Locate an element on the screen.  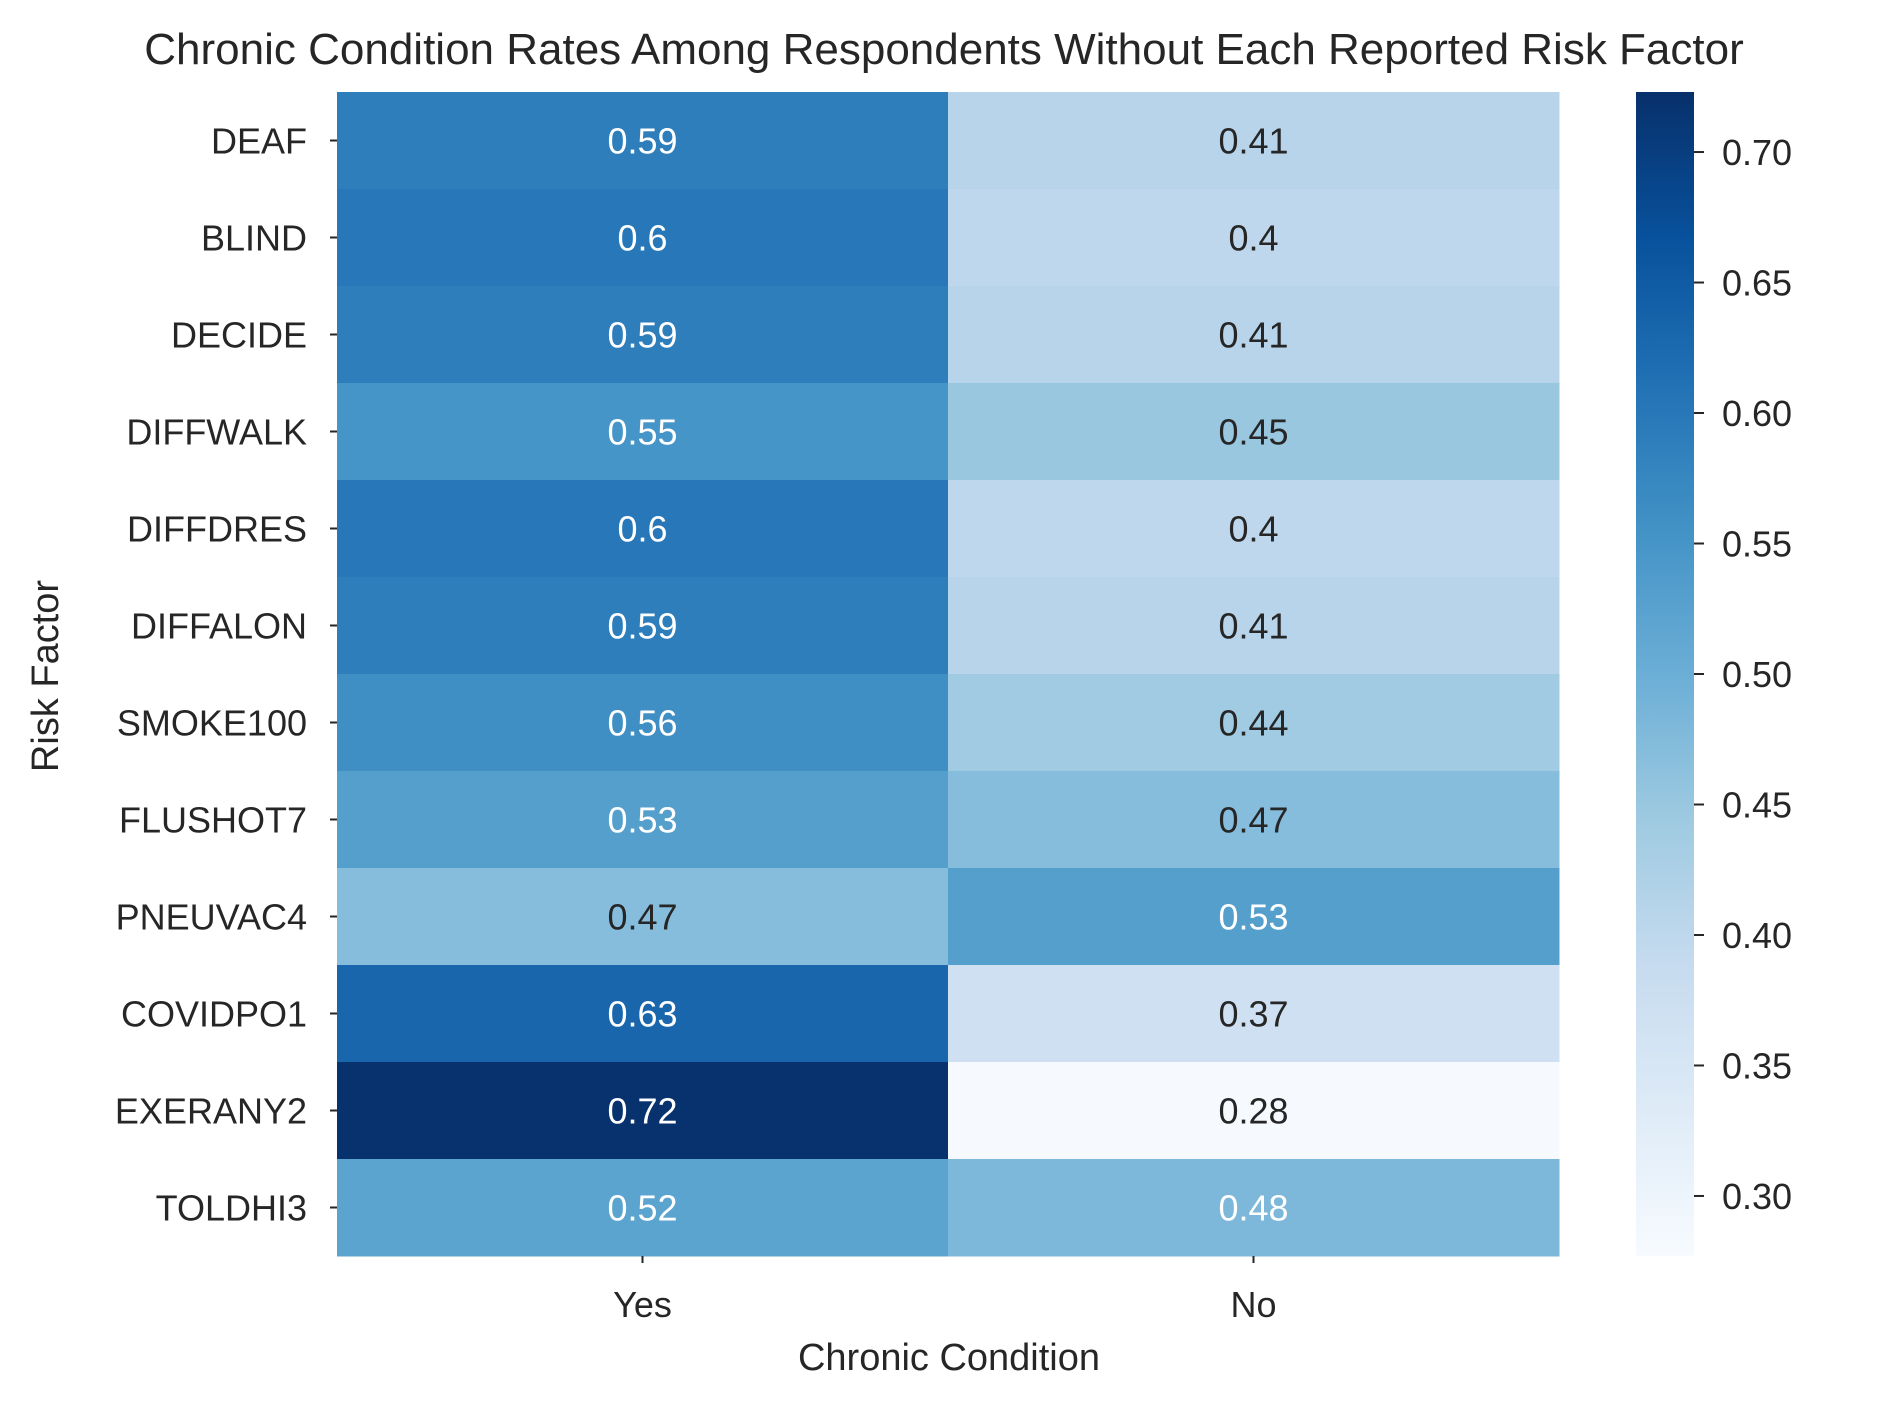
colorbar-tick-label: 0.50 is located at coordinates (1757, 674).